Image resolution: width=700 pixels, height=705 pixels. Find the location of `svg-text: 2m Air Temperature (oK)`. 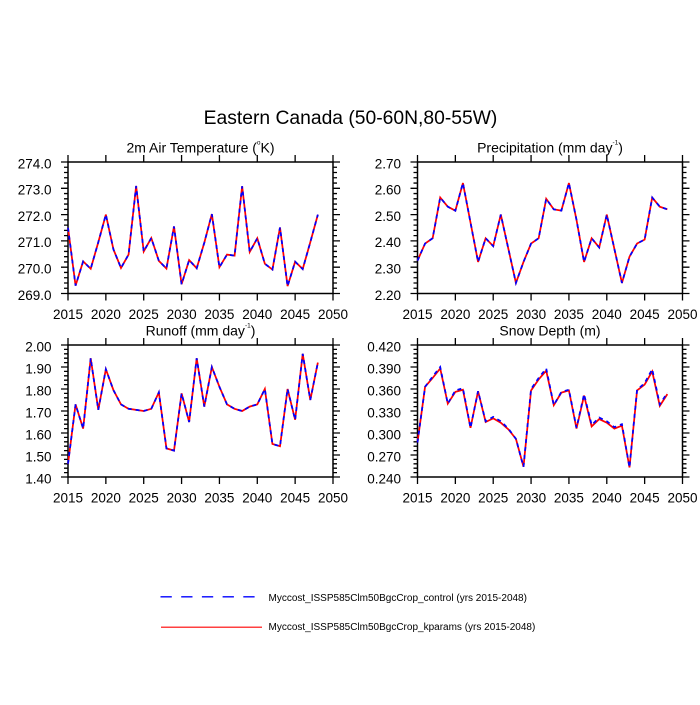

svg-text: 2m Air Temperature (oK) is located at coordinates (200, 148).